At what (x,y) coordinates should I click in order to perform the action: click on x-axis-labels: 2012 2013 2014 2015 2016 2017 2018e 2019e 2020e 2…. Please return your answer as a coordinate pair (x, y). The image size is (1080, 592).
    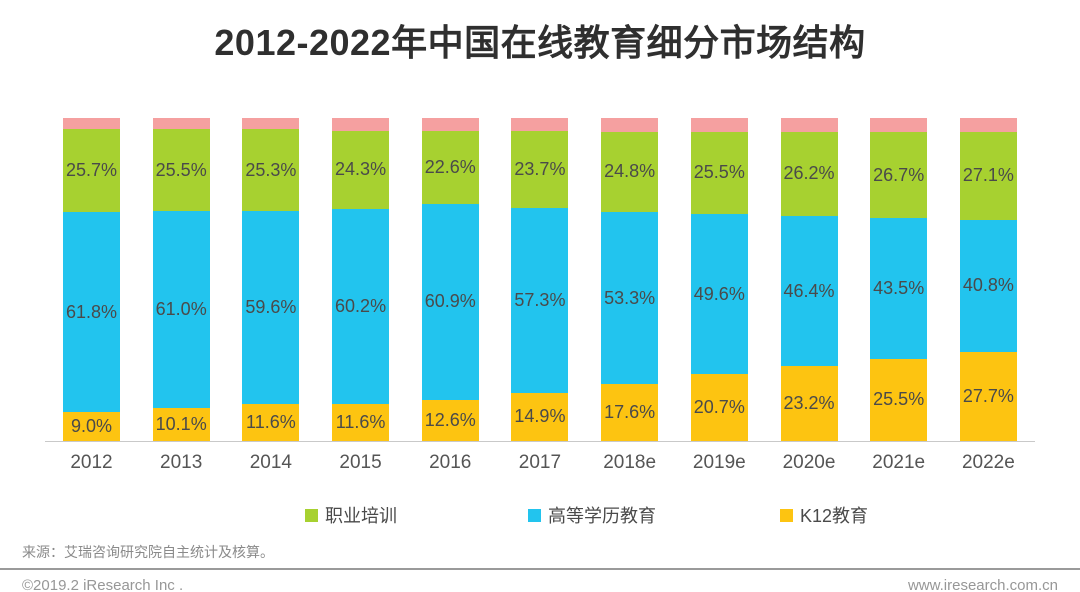
    Looking at the image, I should click on (540, 458).